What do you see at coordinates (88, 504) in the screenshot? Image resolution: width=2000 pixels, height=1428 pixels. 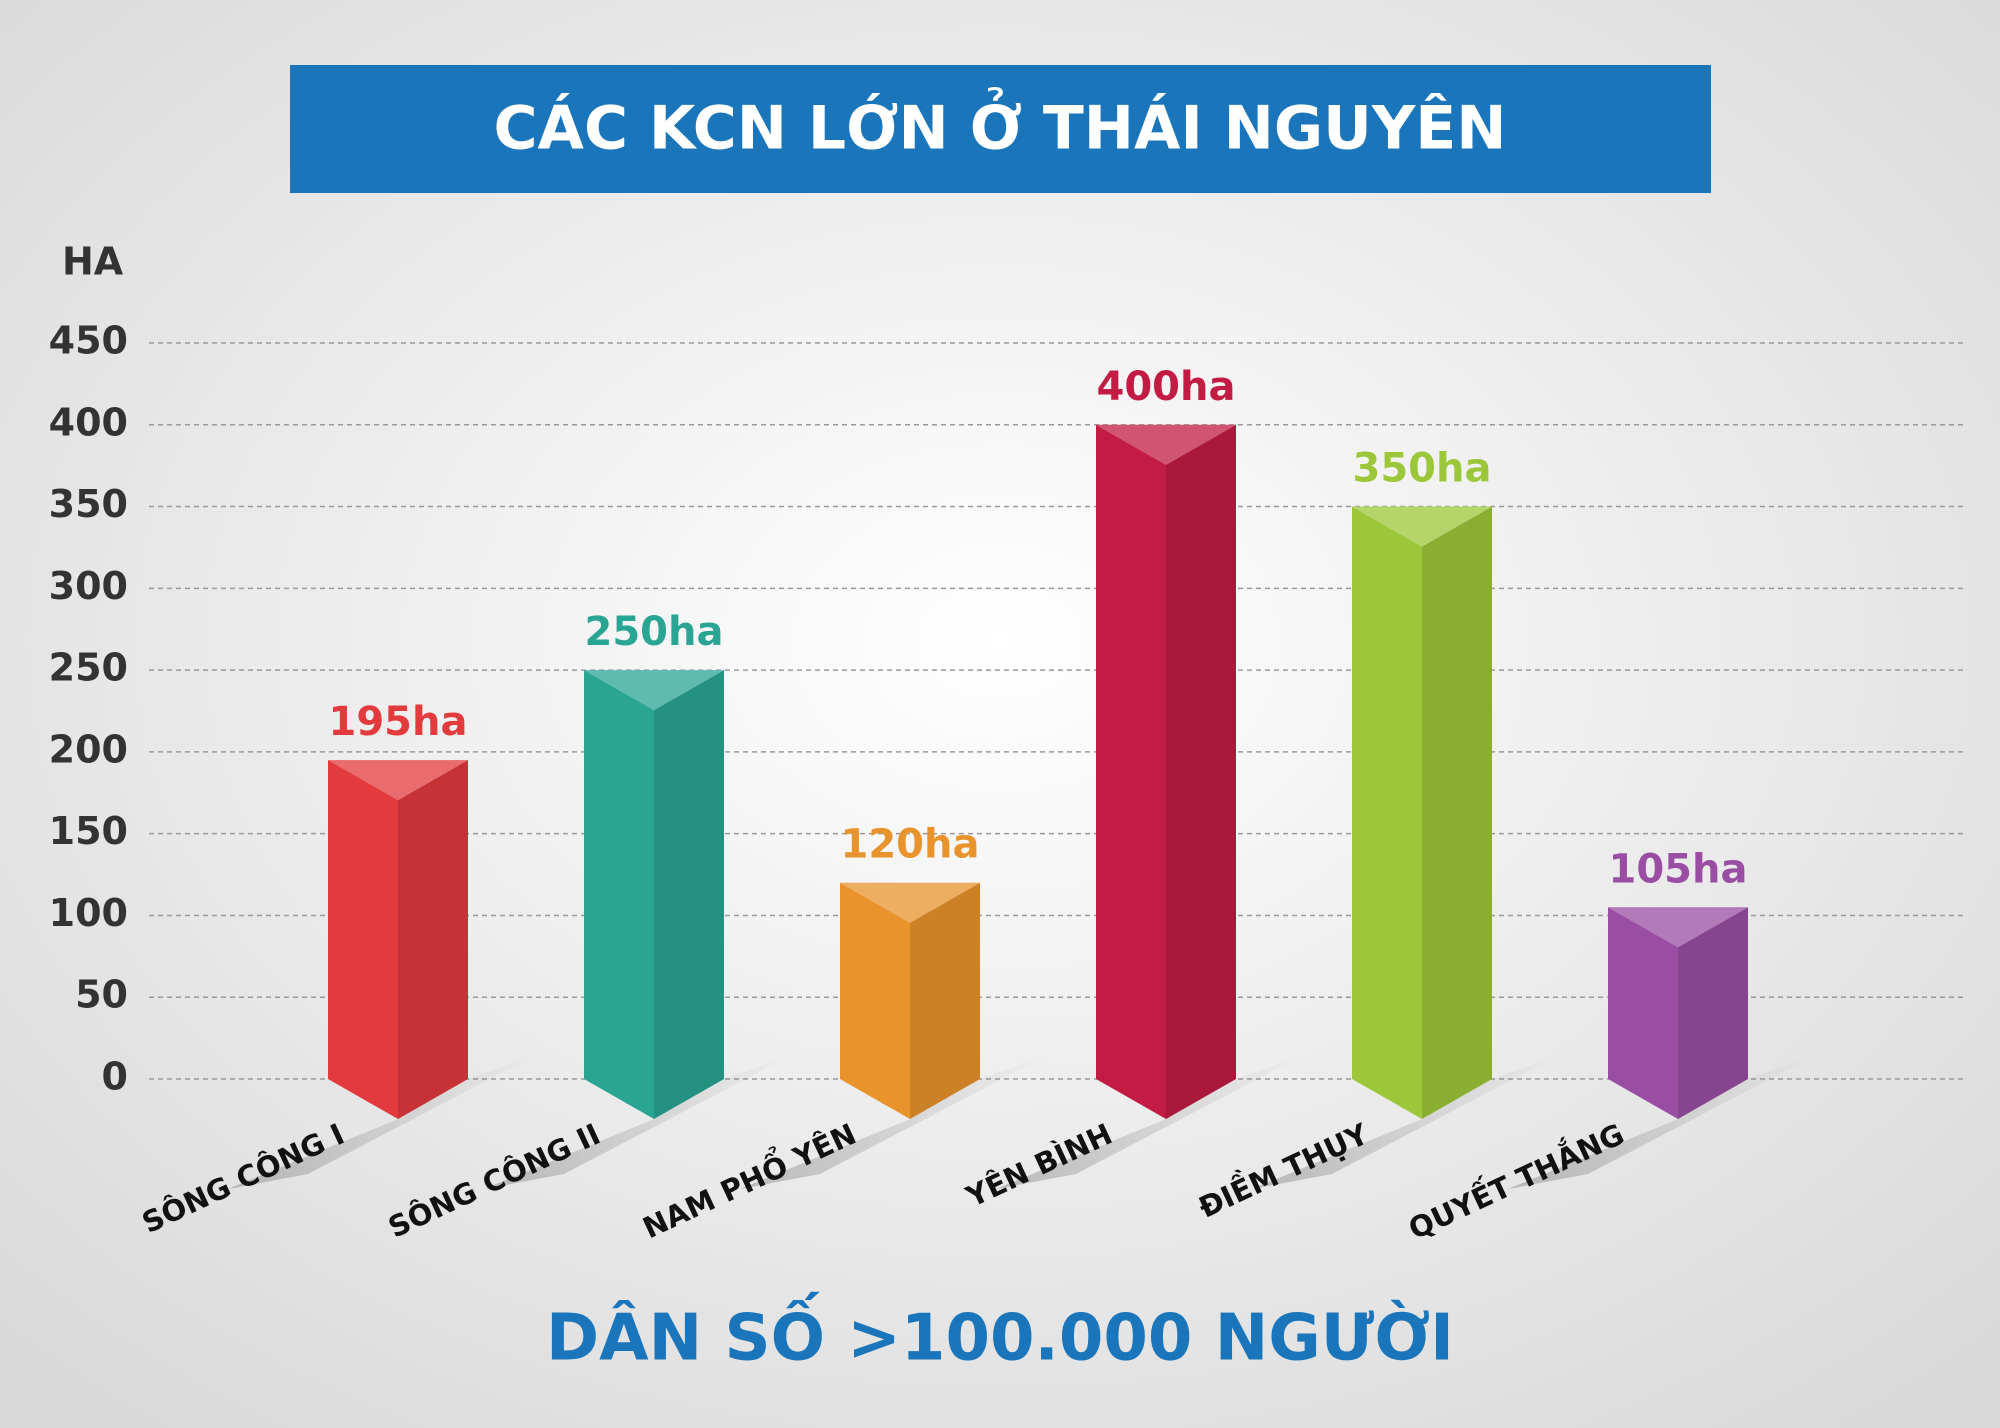 I see `y-tick-label: 350` at bounding box center [88, 504].